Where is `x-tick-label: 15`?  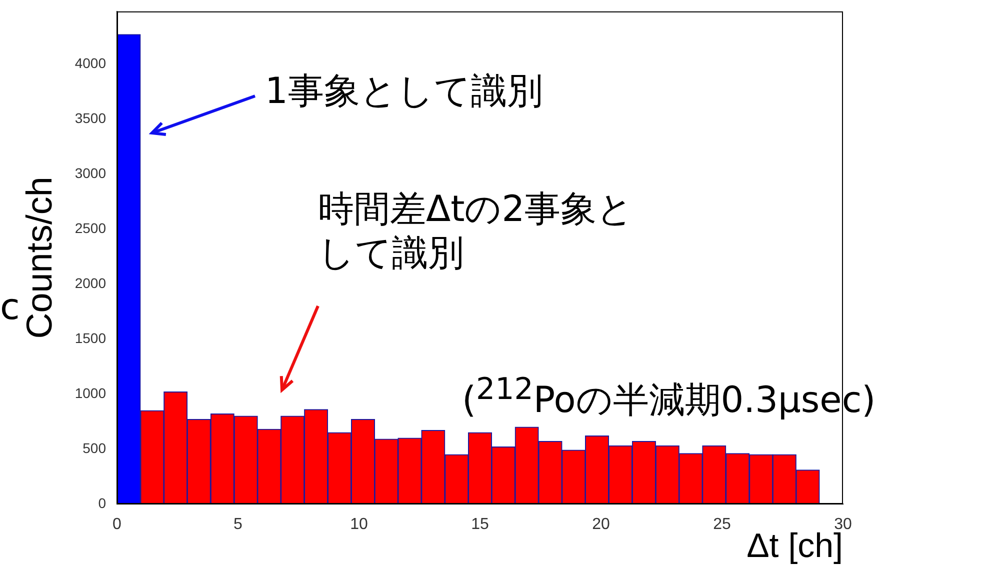
x-tick-label: 15 is located at coordinates (480, 525).